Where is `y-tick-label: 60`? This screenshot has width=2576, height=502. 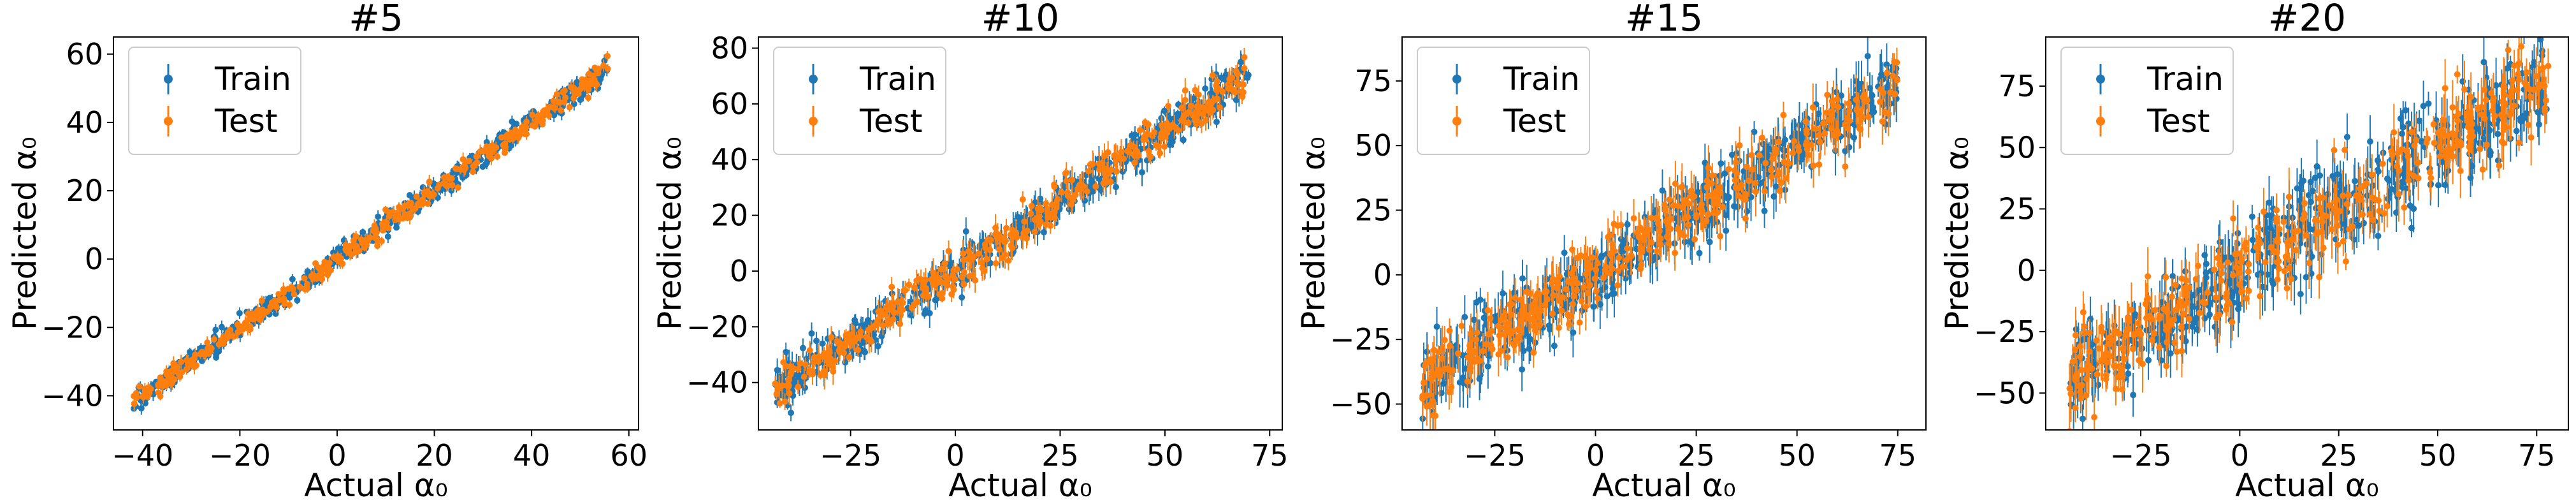
y-tick-label: 60 is located at coordinates (729, 104).